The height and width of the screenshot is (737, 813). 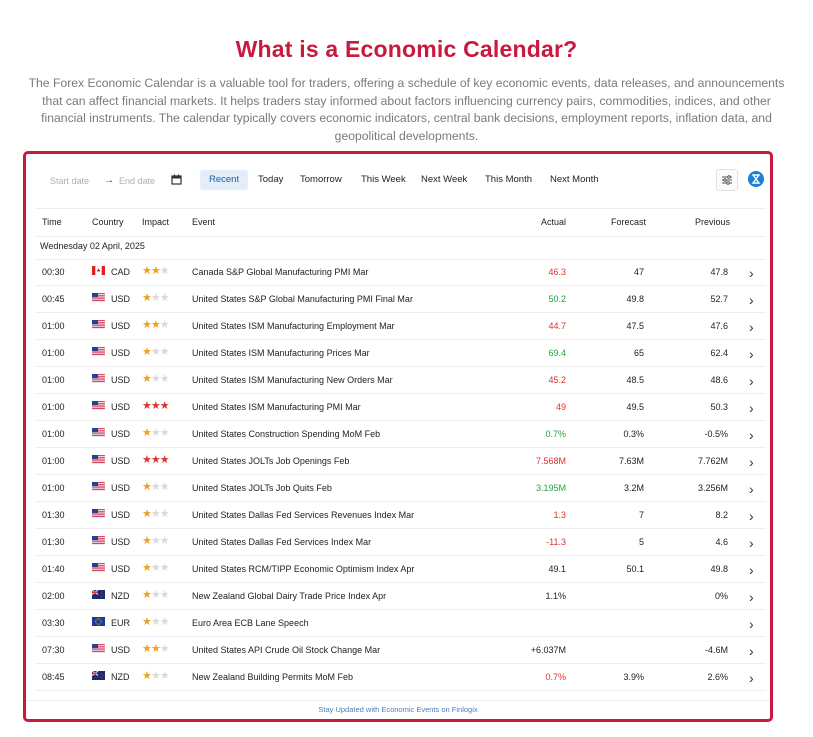 What do you see at coordinates (156, 222) in the screenshot?
I see `column-impact: Impact` at bounding box center [156, 222].